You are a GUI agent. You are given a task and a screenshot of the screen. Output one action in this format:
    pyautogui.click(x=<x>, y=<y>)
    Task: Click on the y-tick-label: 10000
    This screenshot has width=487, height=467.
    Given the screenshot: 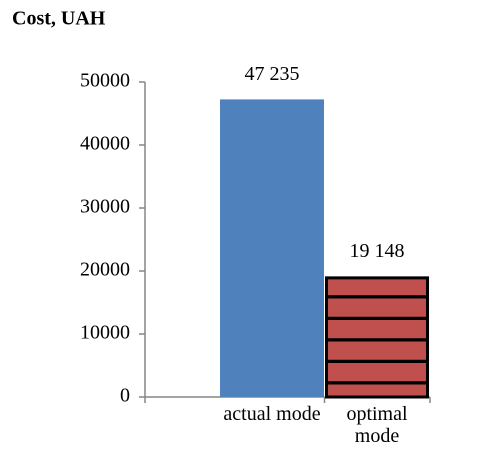 What is the action you would take?
    pyautogui.click(x=105, y=333)
    